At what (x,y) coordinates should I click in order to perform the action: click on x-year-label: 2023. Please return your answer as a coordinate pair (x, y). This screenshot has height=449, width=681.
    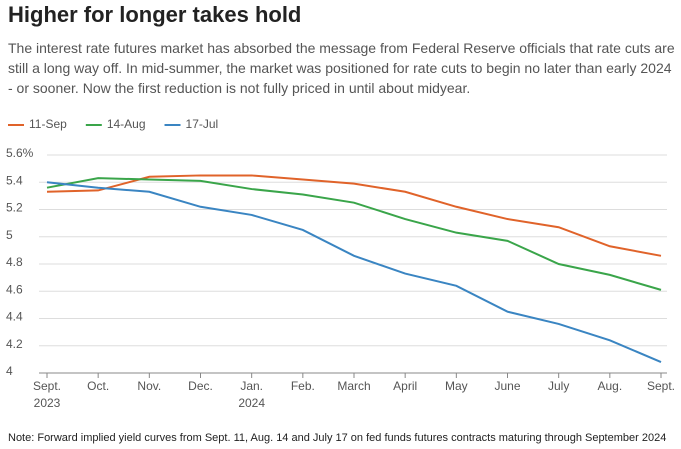
    Looking at the image, I should click on (47, 403).